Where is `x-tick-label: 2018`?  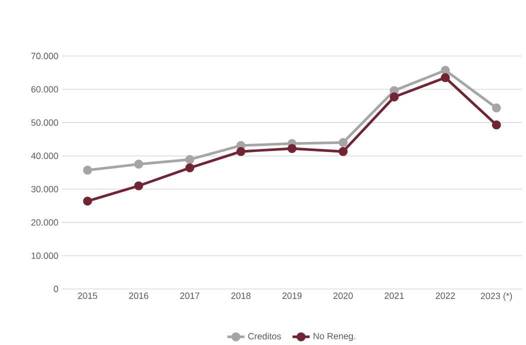 x-tick-label: 2018 is located at coordinates (241, 295).